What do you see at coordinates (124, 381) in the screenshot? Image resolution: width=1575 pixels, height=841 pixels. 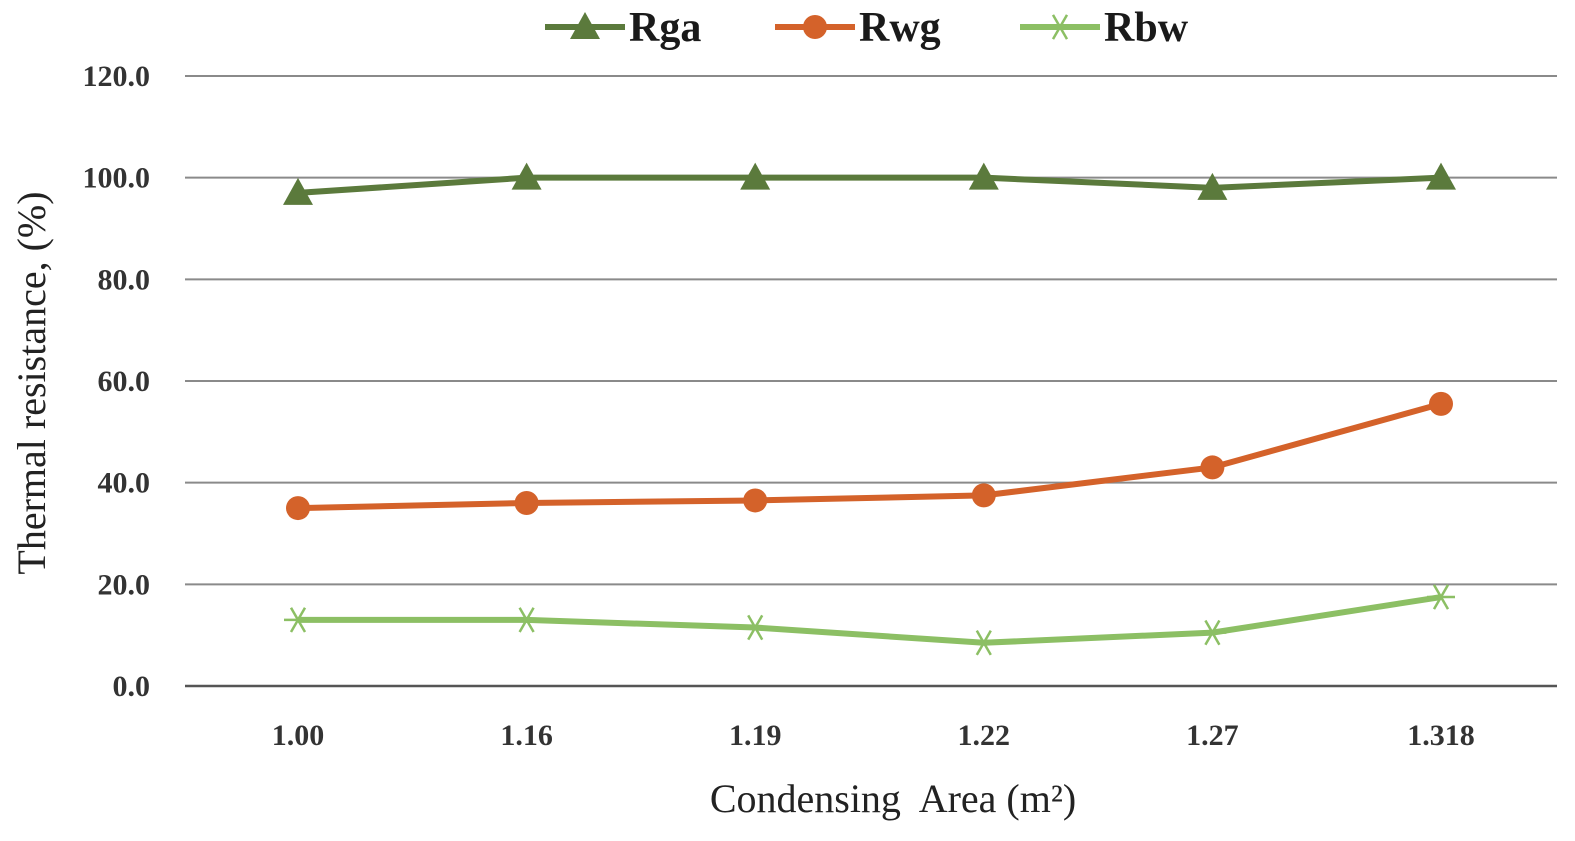 I see `y-tick-label-3: 60.0` at bounding box center [124, 381].